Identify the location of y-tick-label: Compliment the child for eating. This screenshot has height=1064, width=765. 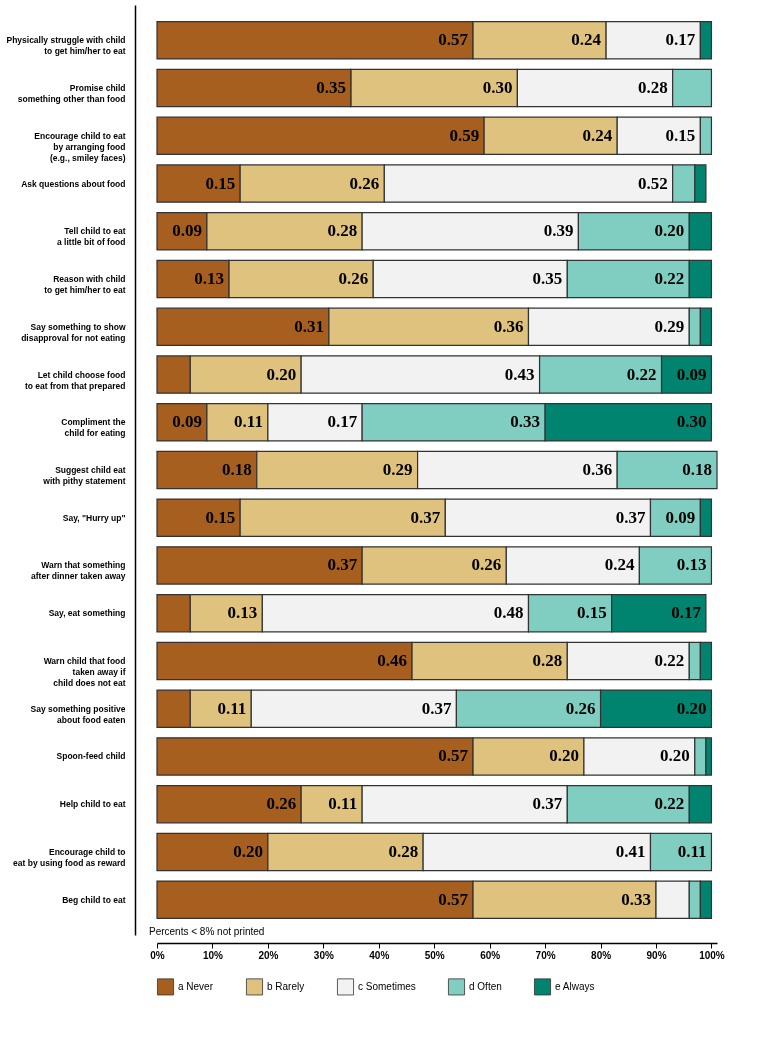
(93, 428).